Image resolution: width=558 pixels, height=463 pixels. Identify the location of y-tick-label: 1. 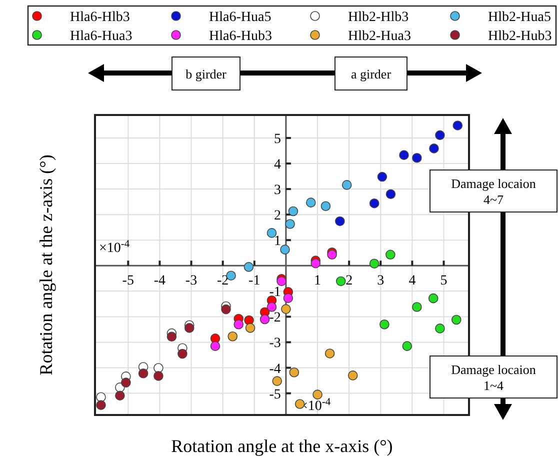
(277, 242).